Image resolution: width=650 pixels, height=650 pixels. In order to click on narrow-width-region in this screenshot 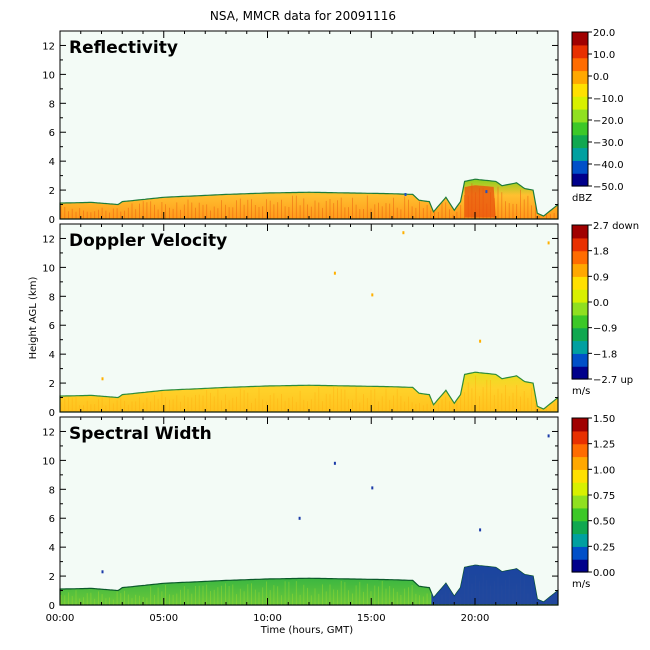, I will do `click(494, 585)`.